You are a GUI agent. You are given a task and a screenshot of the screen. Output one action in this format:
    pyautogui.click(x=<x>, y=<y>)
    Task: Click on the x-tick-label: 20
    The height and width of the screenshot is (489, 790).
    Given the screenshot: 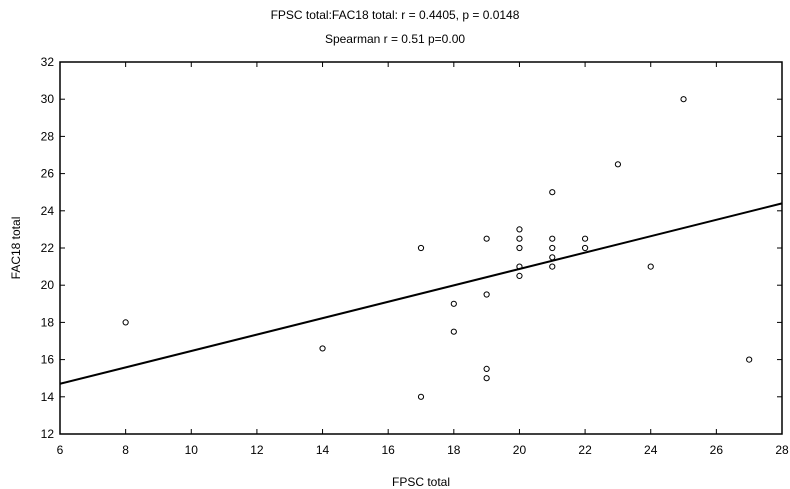 What is the action you would take?
    pyautogui.click(x=520, y=450)
    